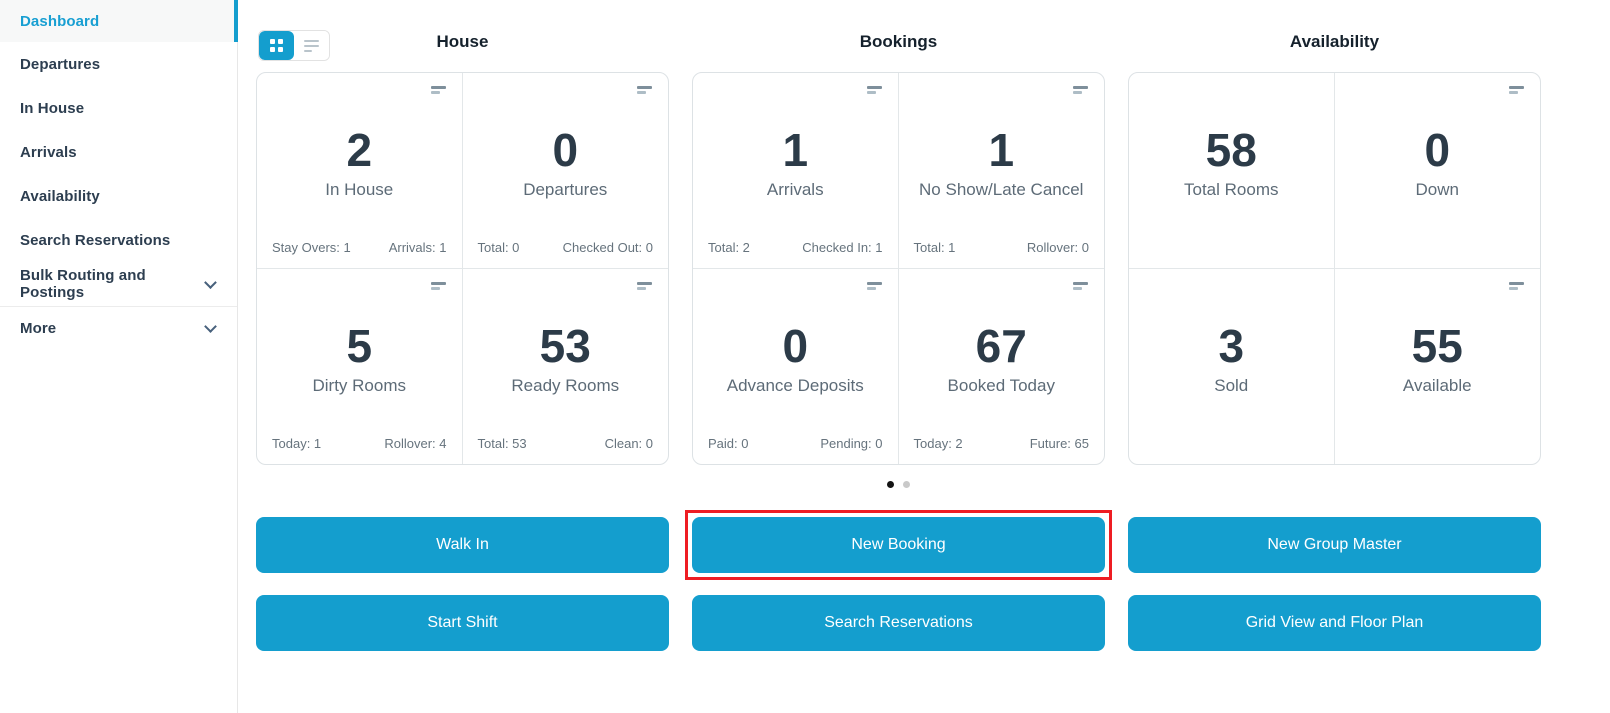 The width and height of the screenshot is (1610, 713). I want to click on sidebar-item-label: Bulk Routing and Postings, so click(83, 284).